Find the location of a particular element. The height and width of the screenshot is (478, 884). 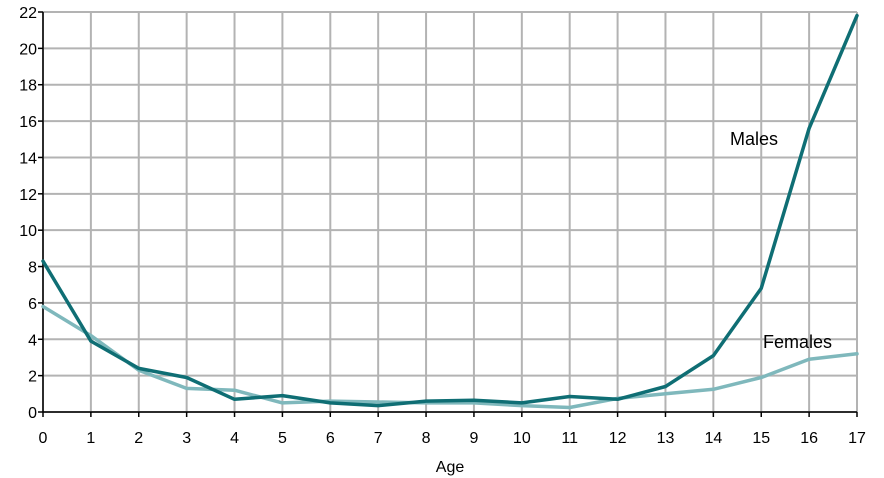

y-tick-label-22: 22 is located at coordinates (28, 13).